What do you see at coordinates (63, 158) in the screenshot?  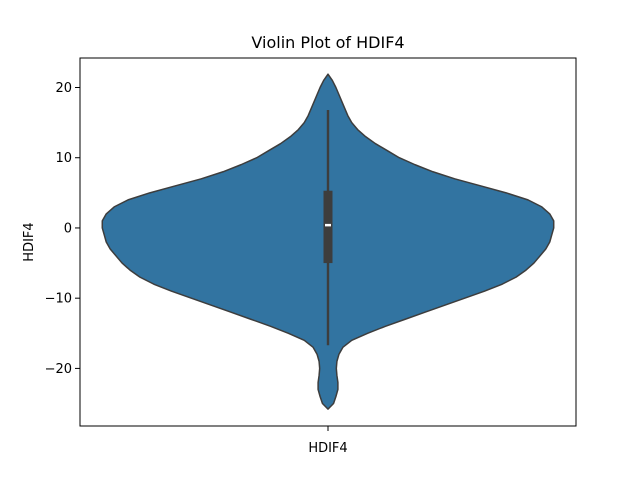 I see `y-tick-label: 10` at bounding box center [63, 158].